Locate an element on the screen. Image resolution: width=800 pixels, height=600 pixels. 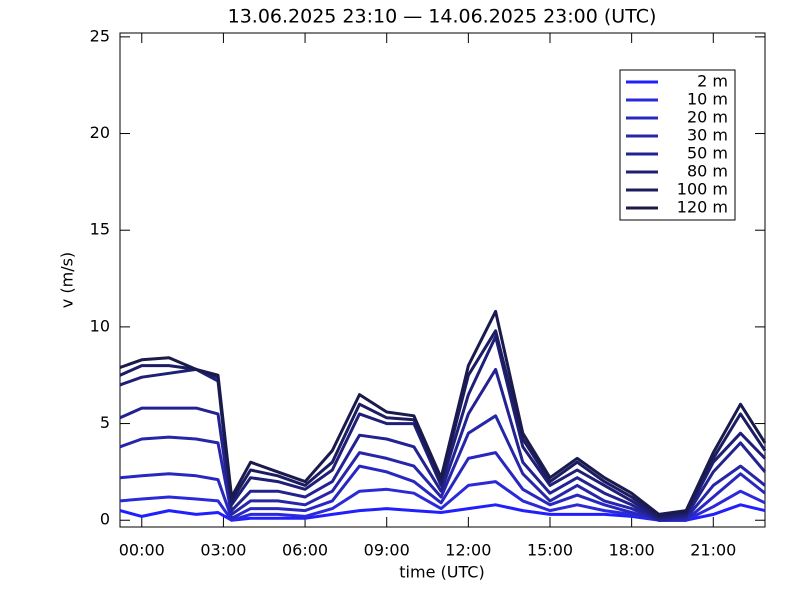
legend-label: 120 m is located at coordinates (702, 207).